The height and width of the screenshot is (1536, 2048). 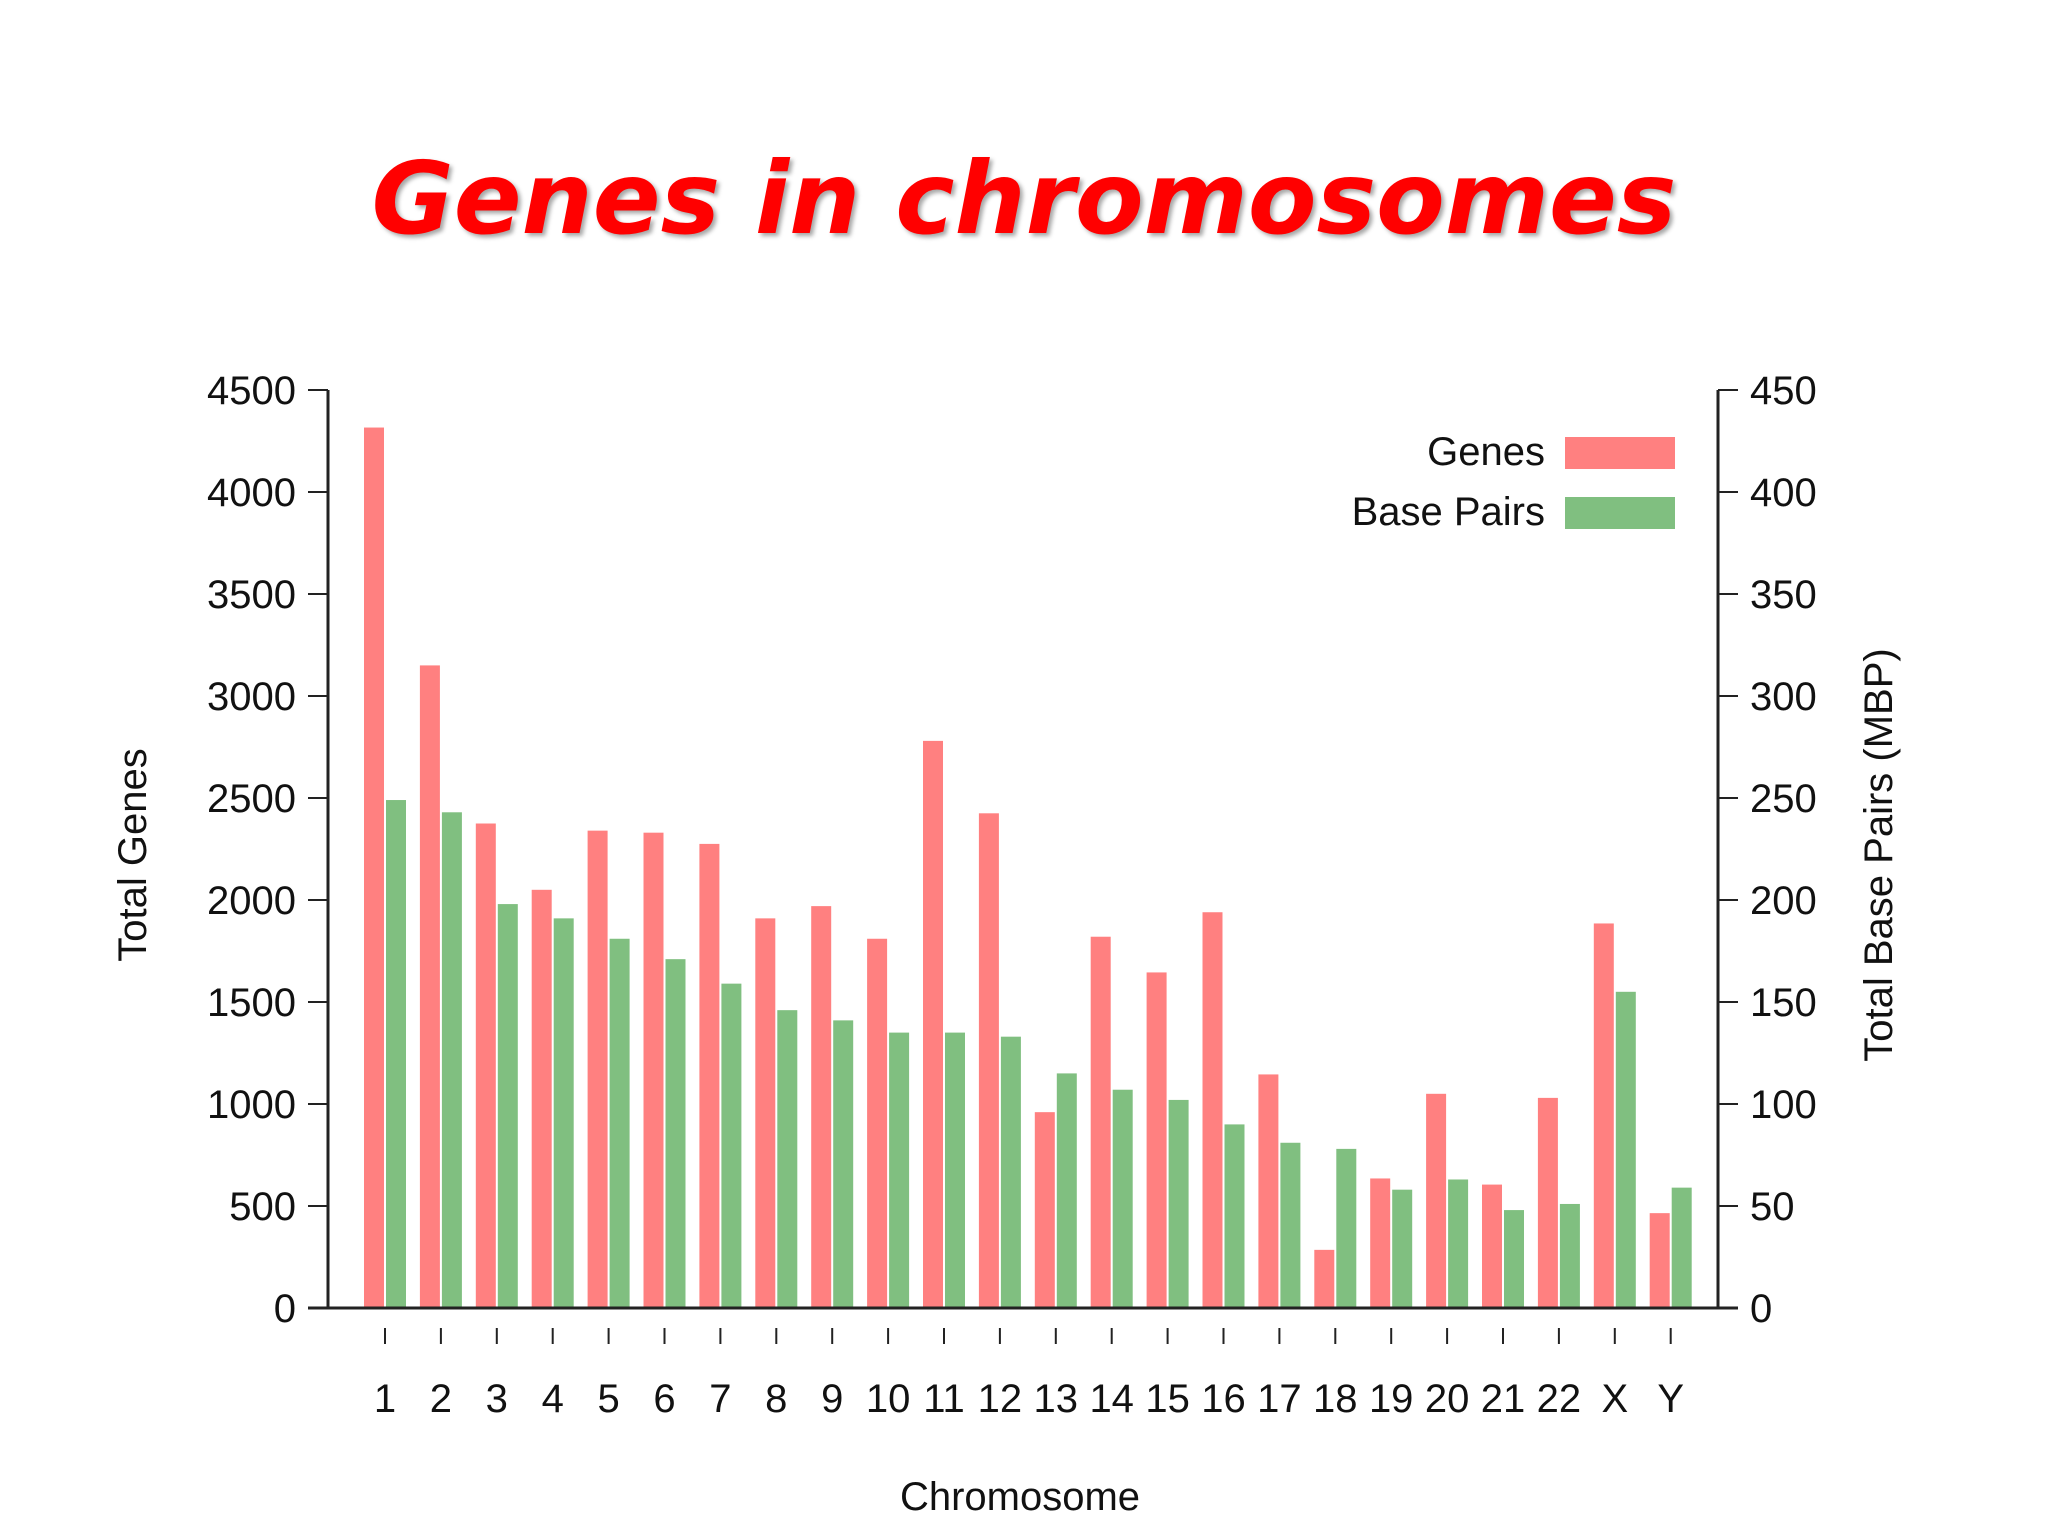 I want to click on x-tick-label-7: 7, so click(x=720, y=1399).